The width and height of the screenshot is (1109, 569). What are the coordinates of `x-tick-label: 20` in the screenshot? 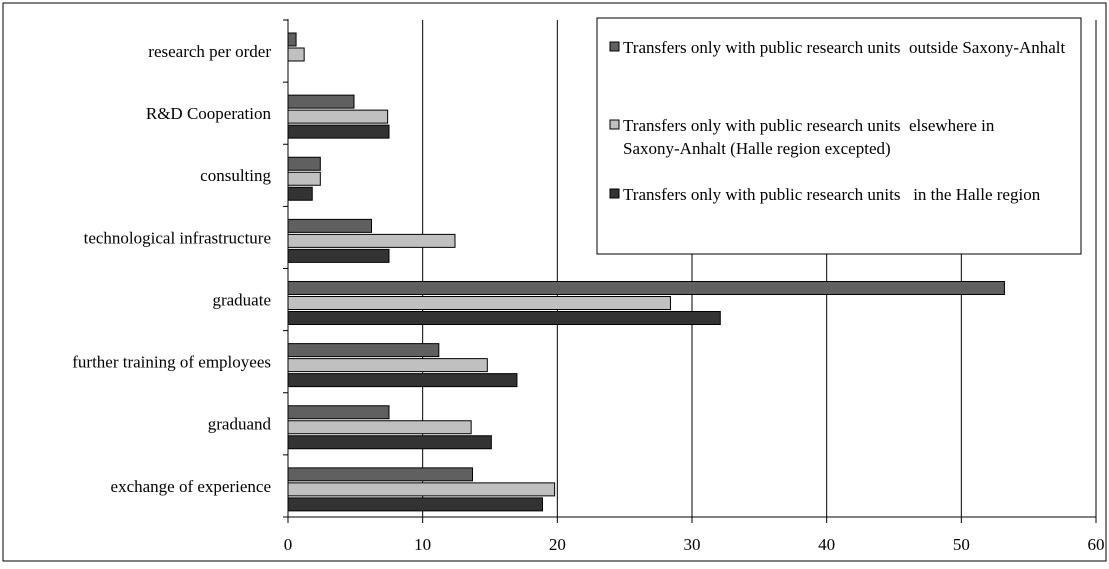 It's located at (557, 544).